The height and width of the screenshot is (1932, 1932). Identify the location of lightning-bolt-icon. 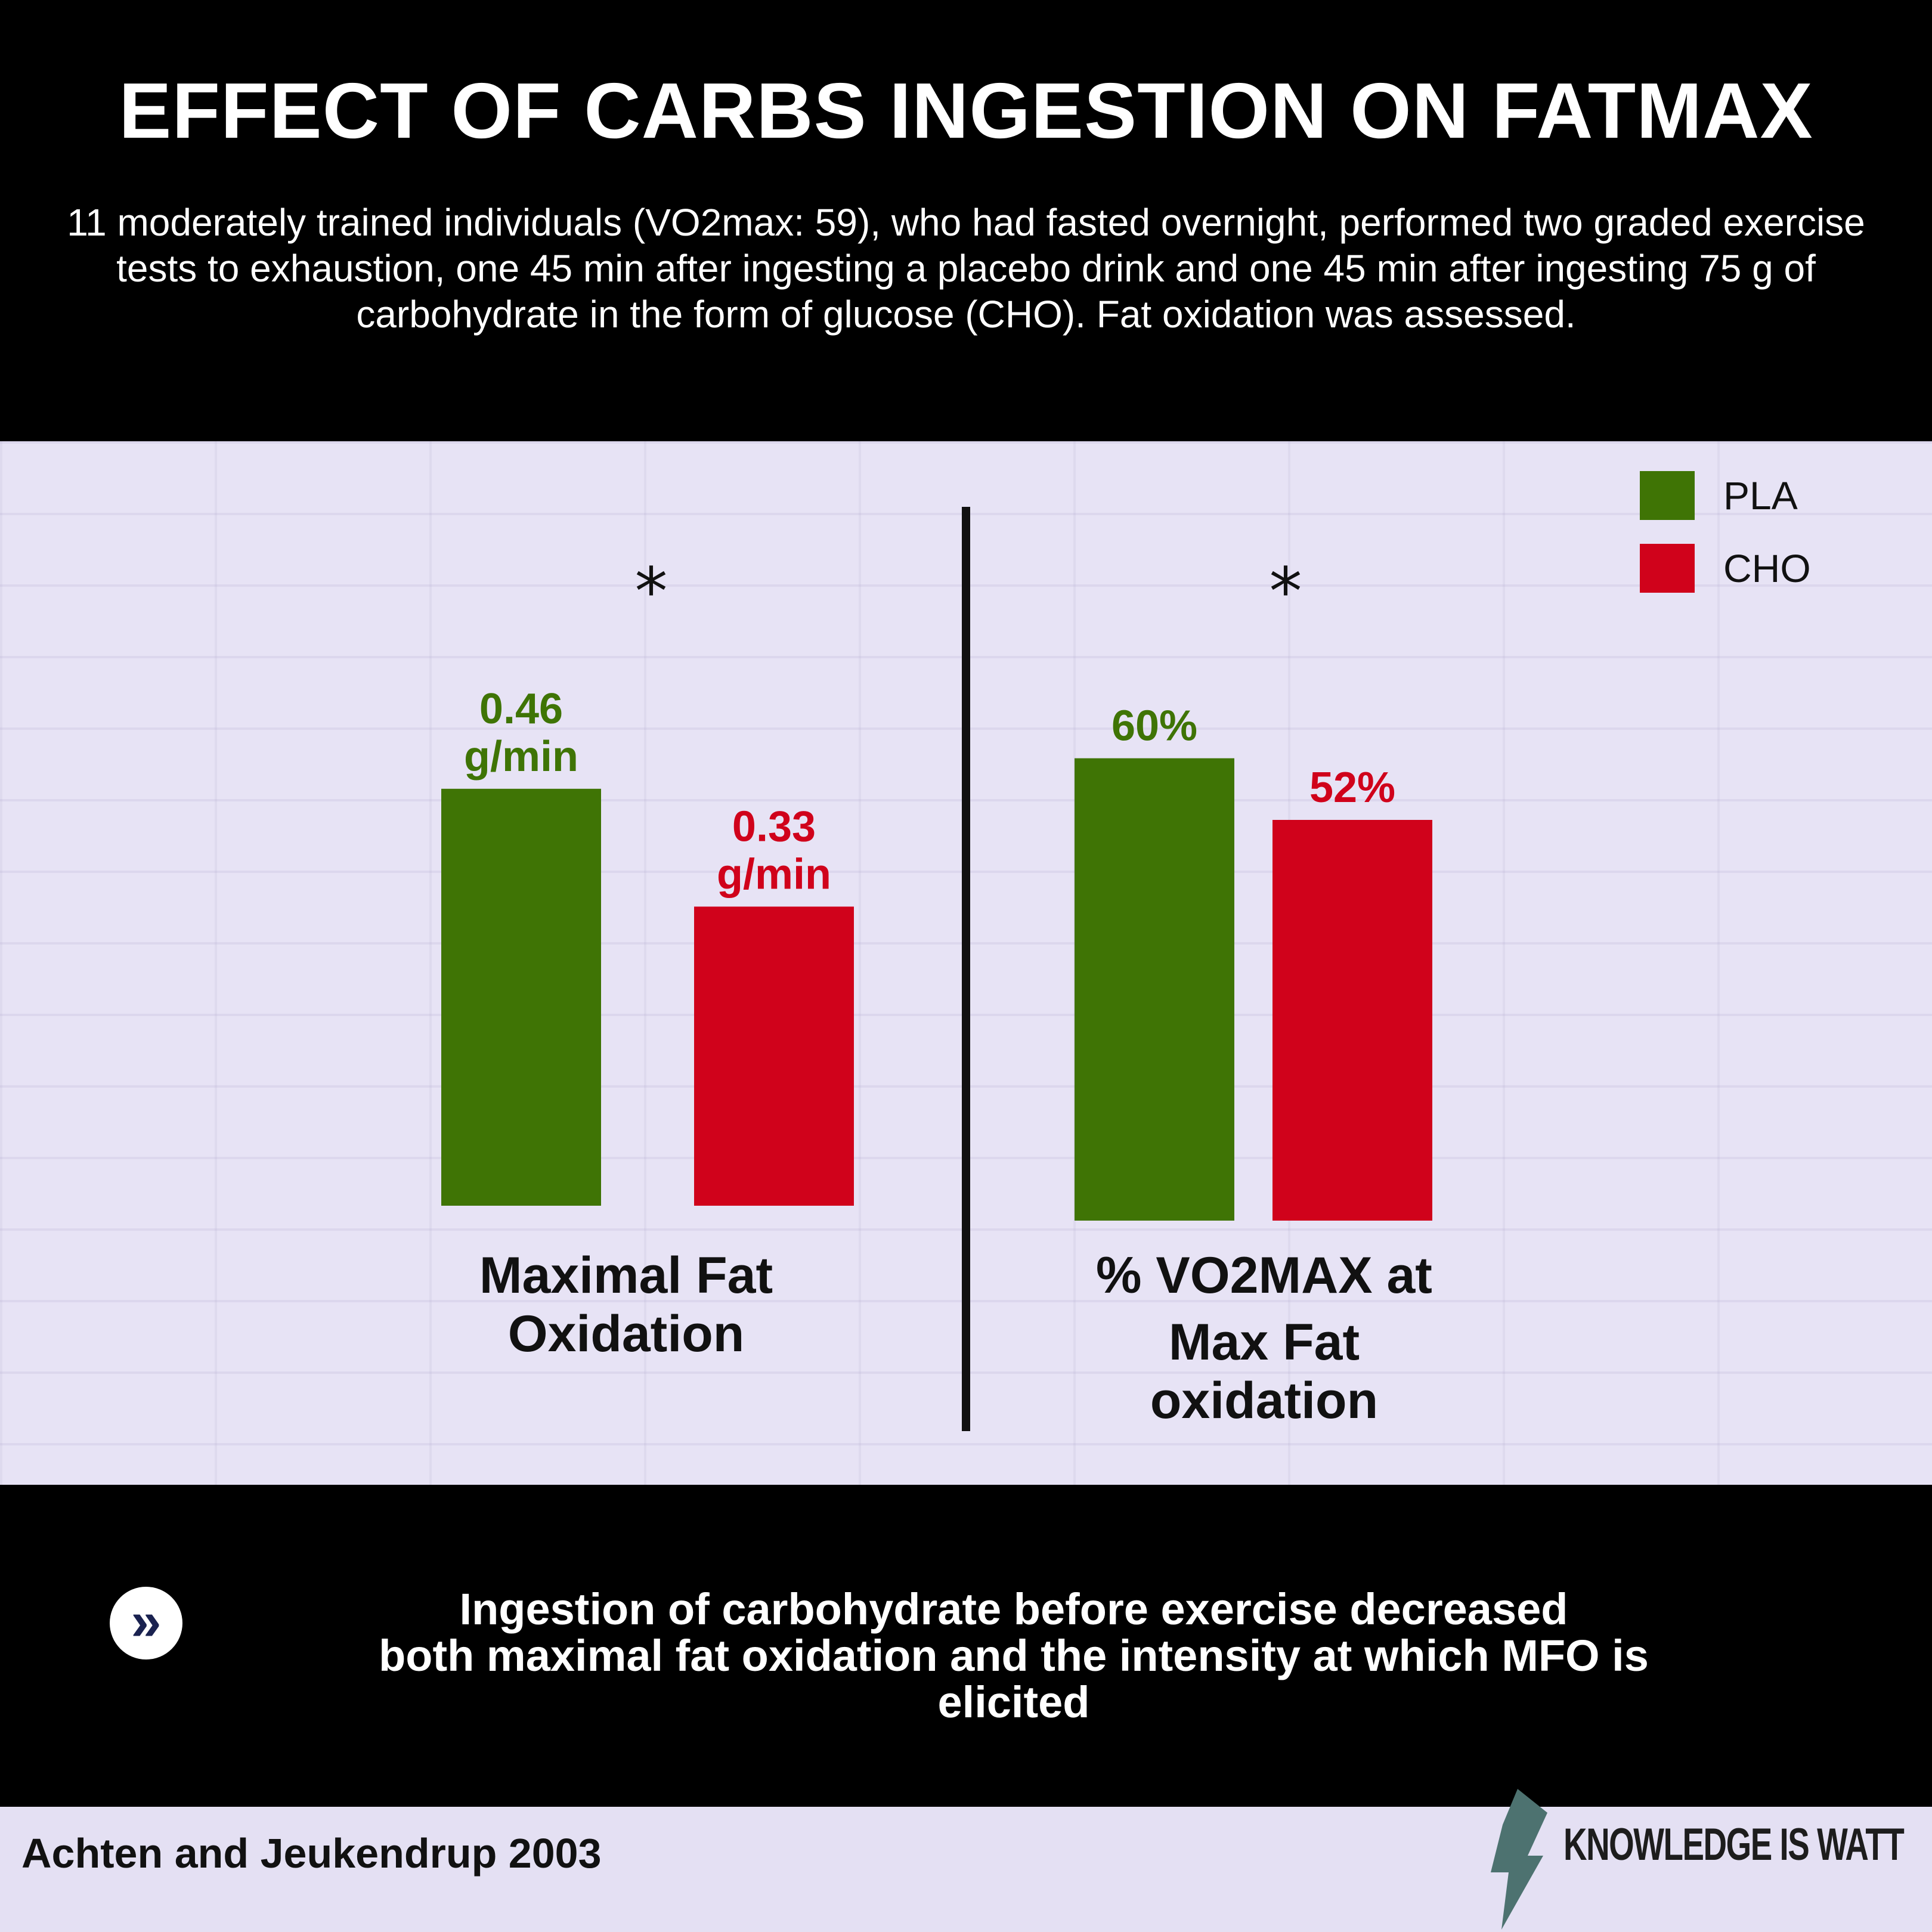
(1519, 1860).